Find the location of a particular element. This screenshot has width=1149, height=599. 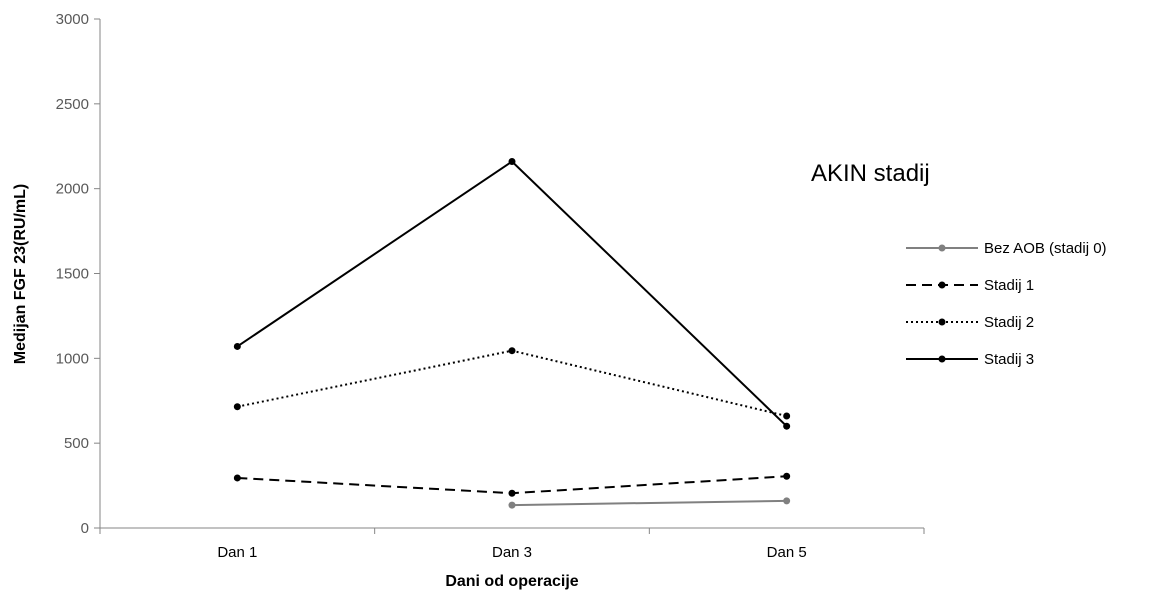

legend-label: Bez AOB (stadij 0) is located at coordinates (1045, 248).